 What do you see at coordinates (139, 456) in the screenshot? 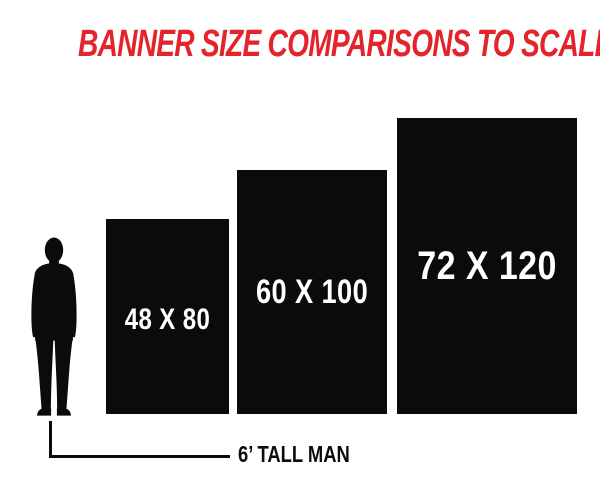
I see `callout-line-horizontal` at bounding box center [139, 456].